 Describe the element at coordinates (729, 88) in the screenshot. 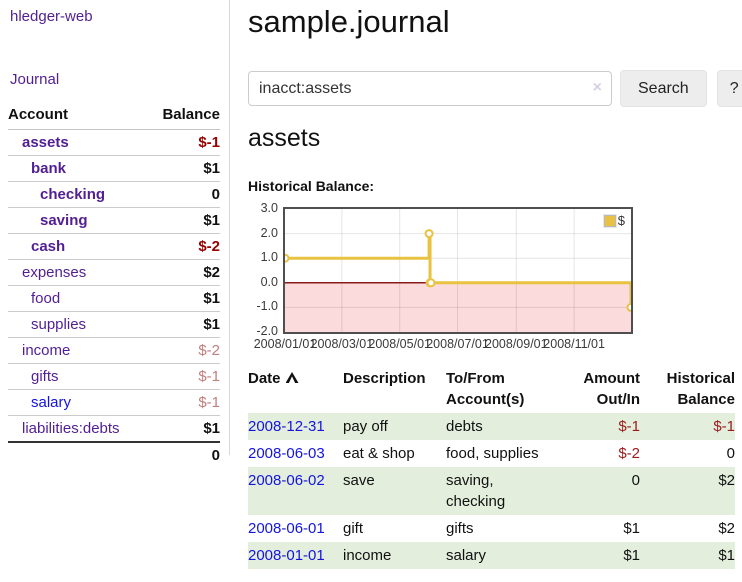

I see `help-button: ?` at that location.